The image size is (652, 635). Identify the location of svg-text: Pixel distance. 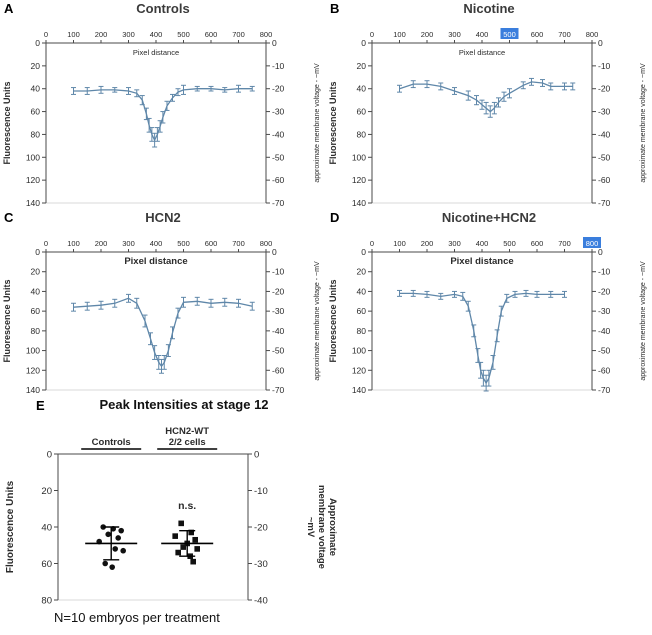
(155, 261).